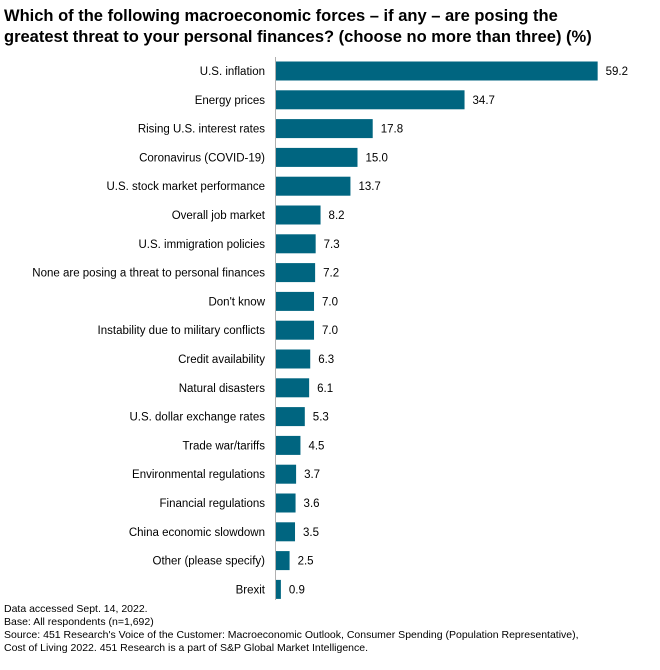  What do you see at coordinates (337, 216) in the screenshot?
I see `value-label: 8.2` at bounding box center [337, 216].